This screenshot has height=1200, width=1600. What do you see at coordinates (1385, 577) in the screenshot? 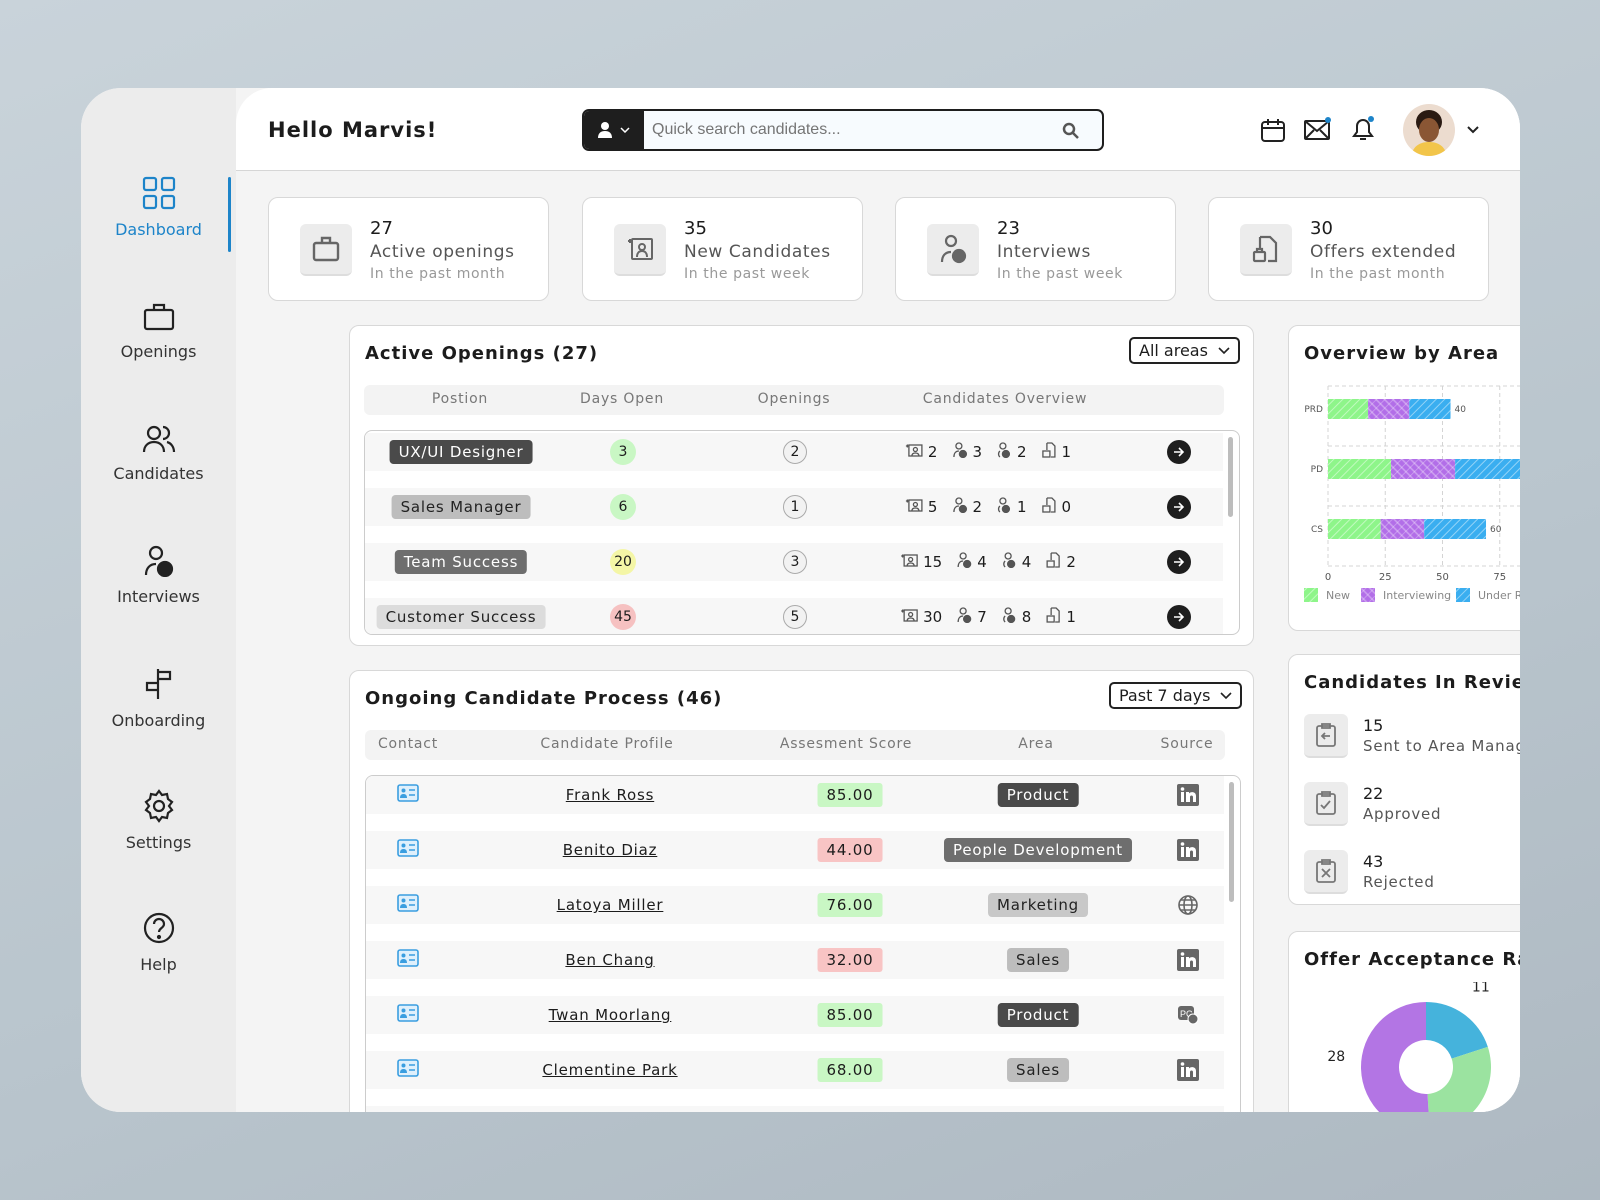
I see `x-tick-label: 25` at bounding box center [1385, 577].